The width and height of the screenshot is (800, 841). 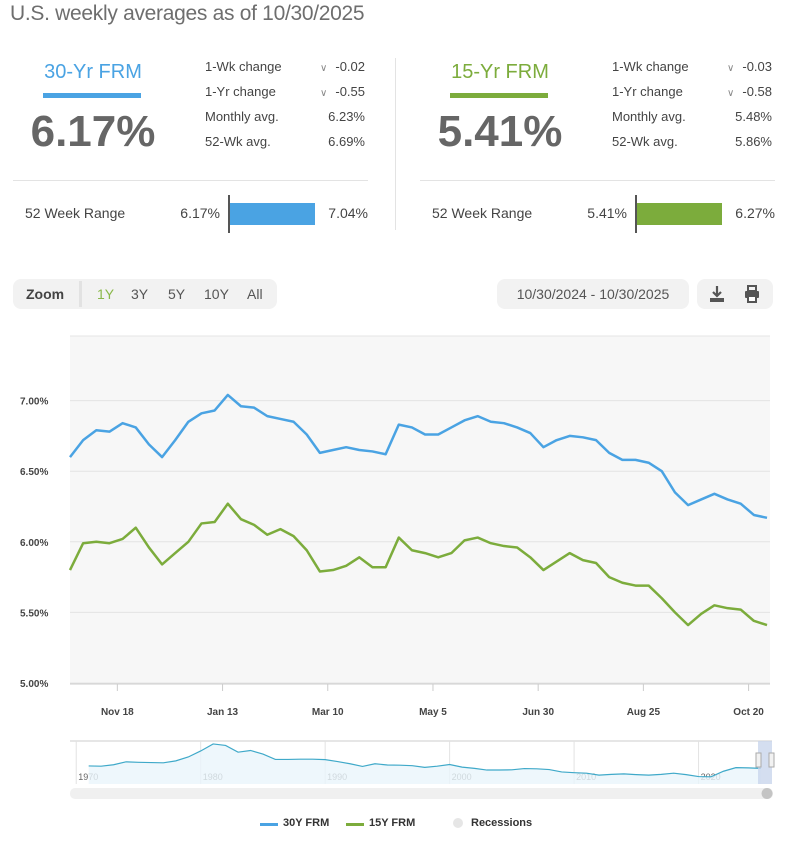 I want to click on stat-row: 52-Wk avg. 6.69%, so click(x=285, y=146).